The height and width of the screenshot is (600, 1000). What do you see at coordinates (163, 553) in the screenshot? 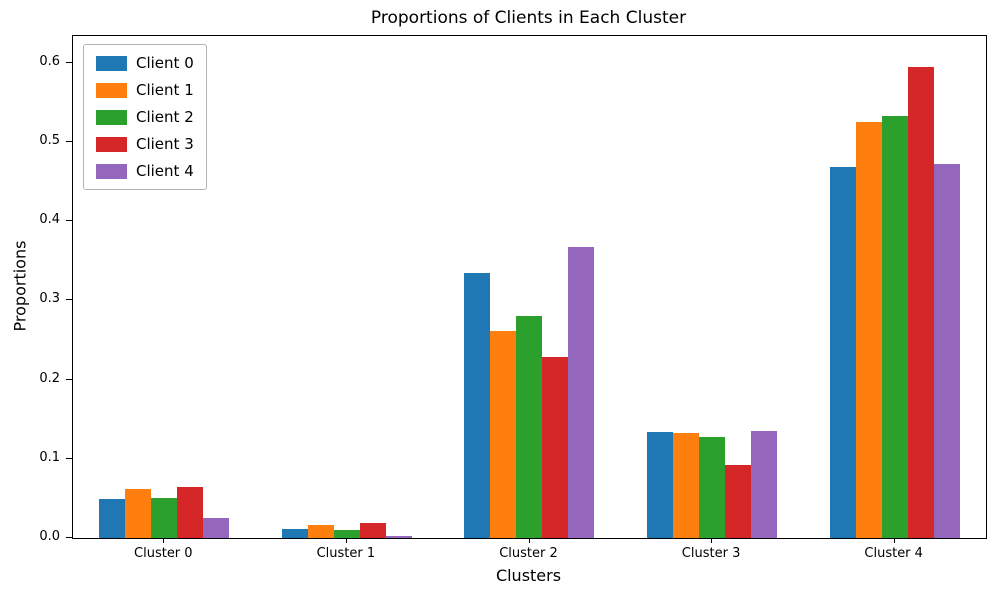
I see `x-tick-label: Cluster 0` at bounding box center [163, 553].